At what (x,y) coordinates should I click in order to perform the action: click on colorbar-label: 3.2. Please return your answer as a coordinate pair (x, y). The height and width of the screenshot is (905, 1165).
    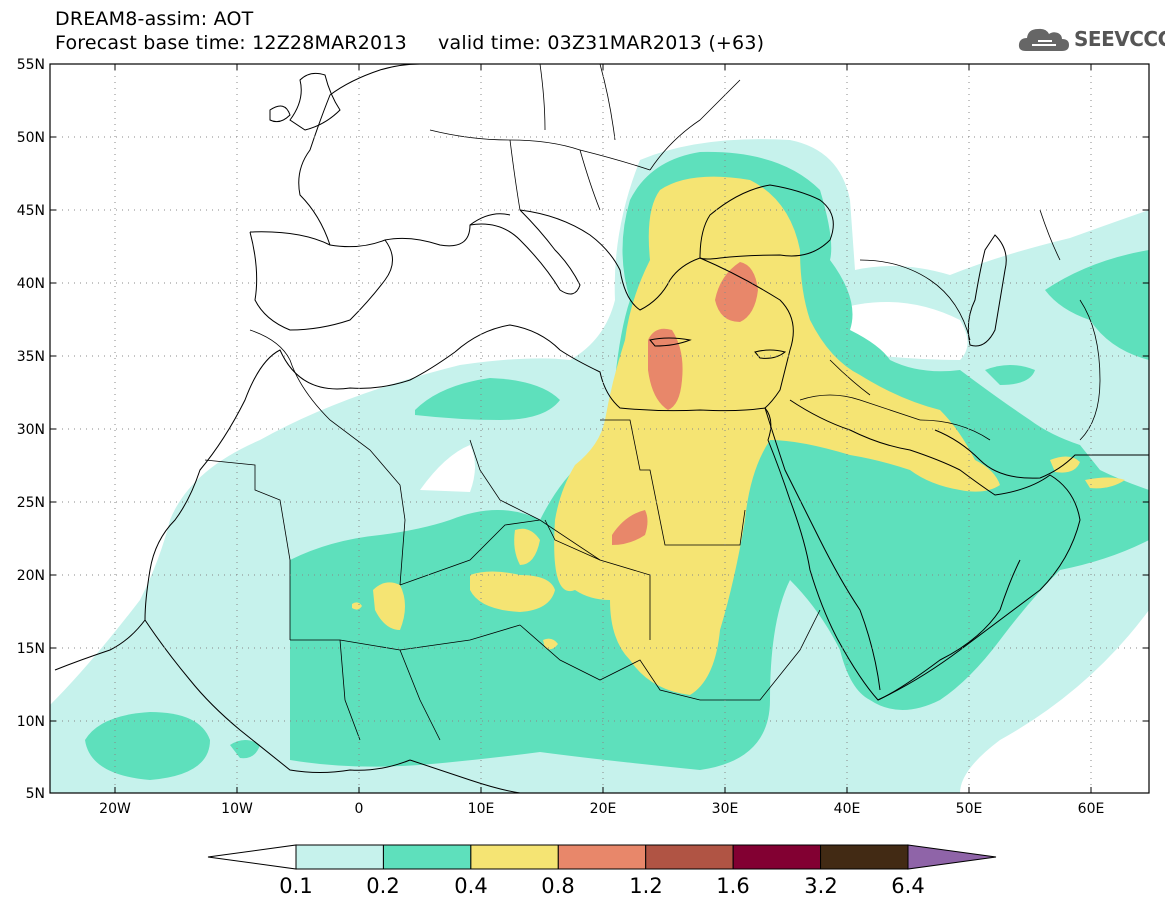
    Looking at the image, I should click on (820, 886).